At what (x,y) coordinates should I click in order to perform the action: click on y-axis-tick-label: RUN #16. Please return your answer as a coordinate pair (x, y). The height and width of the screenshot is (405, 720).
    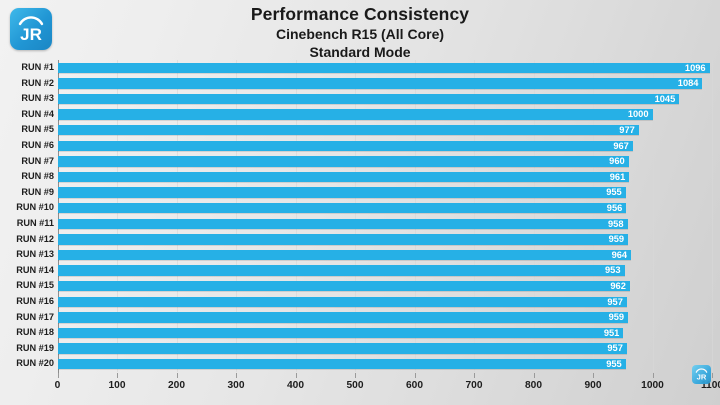
    Looking at the image, I should click on (27, 302).